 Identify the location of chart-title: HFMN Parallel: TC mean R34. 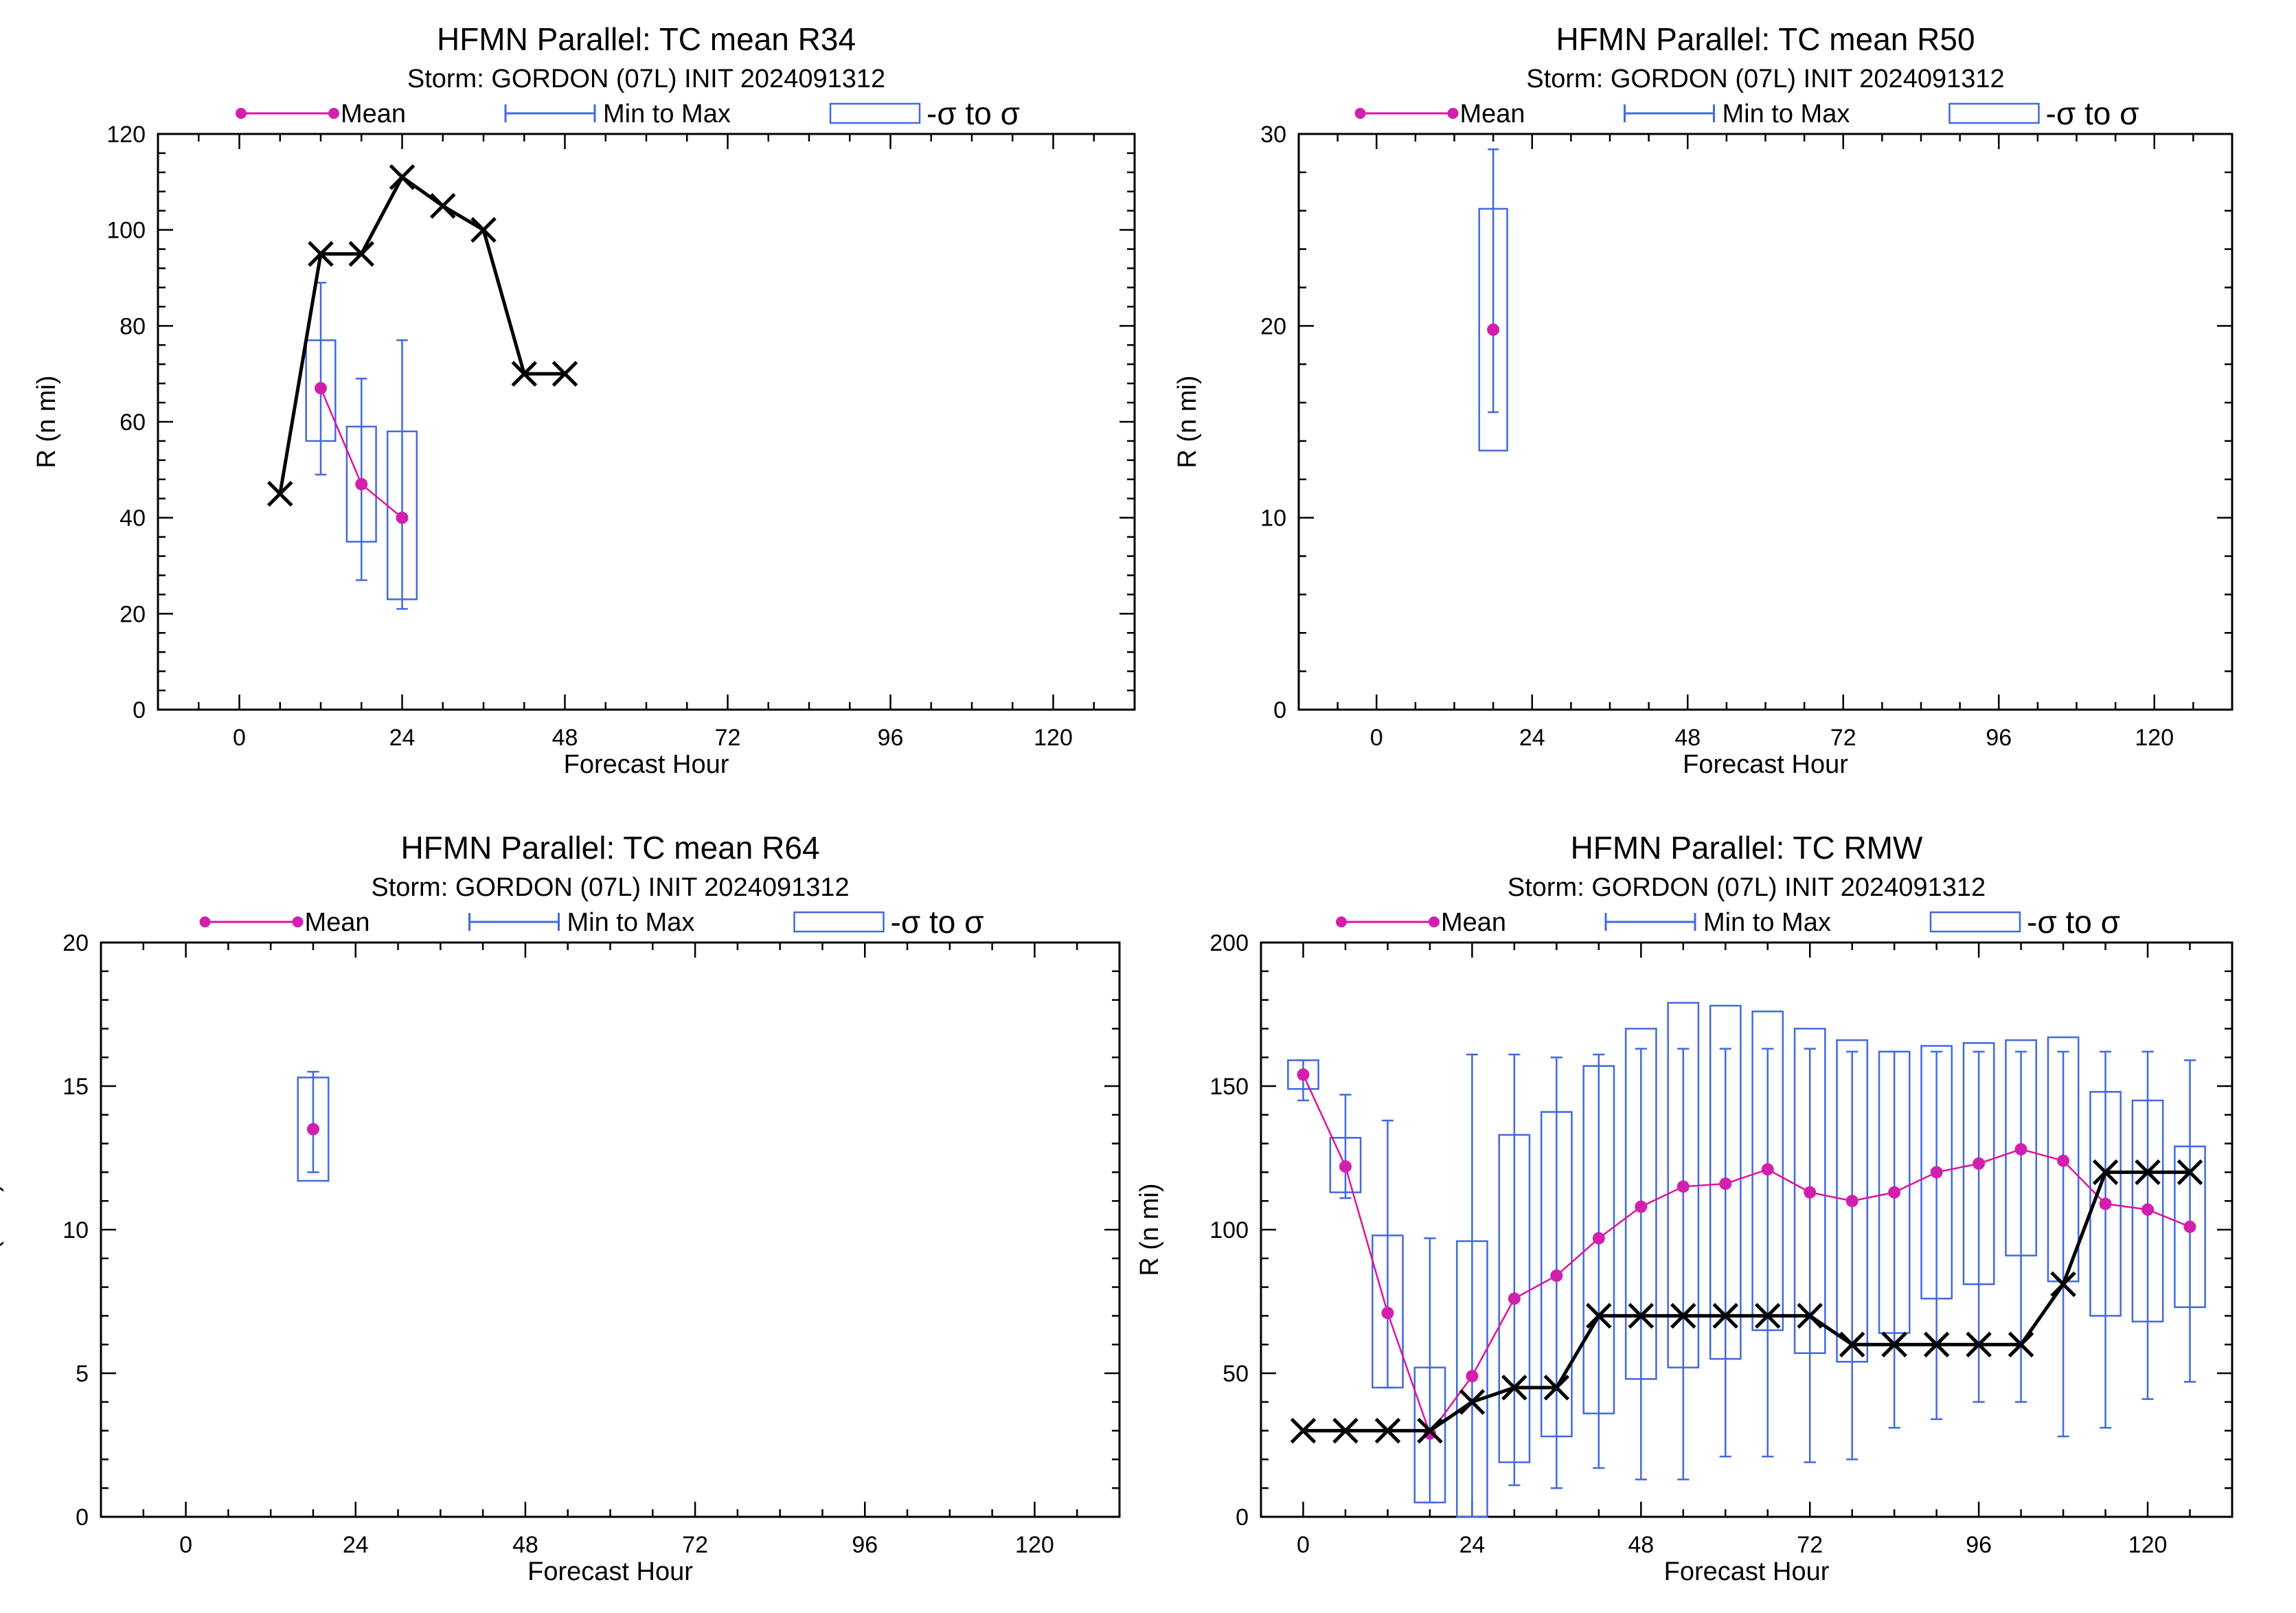
(646, 39).